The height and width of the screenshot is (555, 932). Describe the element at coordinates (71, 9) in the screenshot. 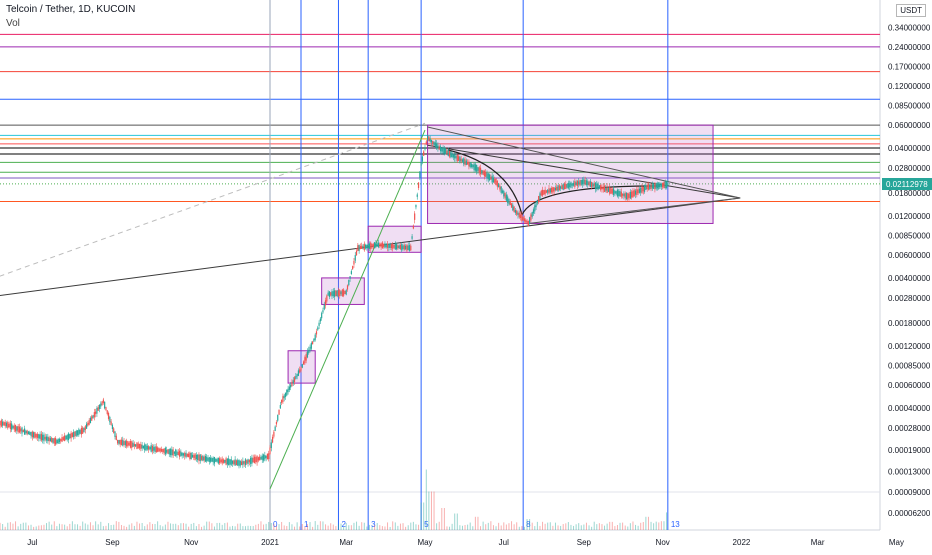

I see `symbol-title: Telcoin / Tether, 1D, KUCOIN` at that location.